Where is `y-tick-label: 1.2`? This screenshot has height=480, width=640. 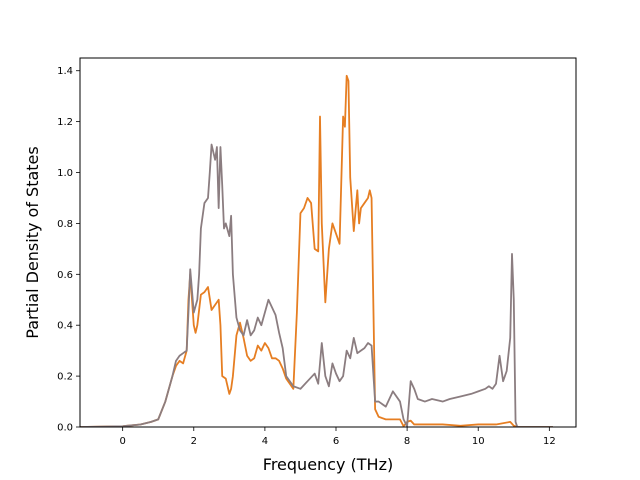 y-tick-label: 1.2 is located at coordinates (65, 122).